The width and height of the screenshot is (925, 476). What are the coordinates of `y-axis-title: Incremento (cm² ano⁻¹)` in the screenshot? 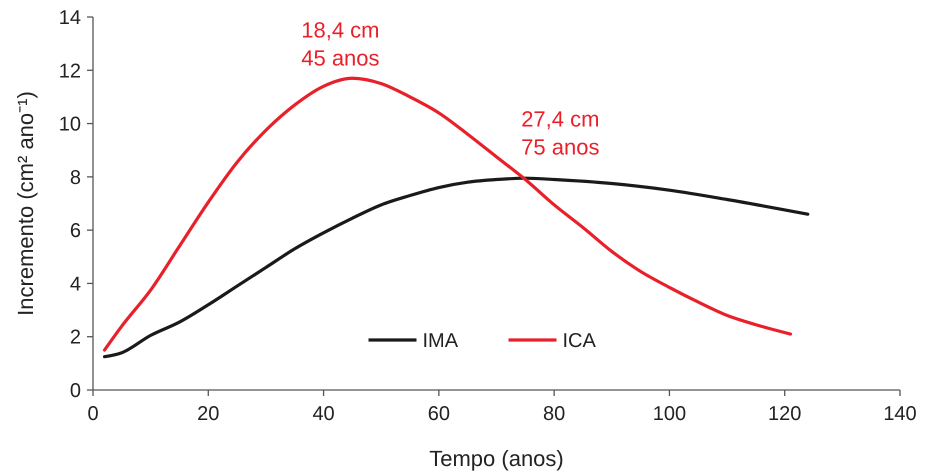 It's located at (25, 203).